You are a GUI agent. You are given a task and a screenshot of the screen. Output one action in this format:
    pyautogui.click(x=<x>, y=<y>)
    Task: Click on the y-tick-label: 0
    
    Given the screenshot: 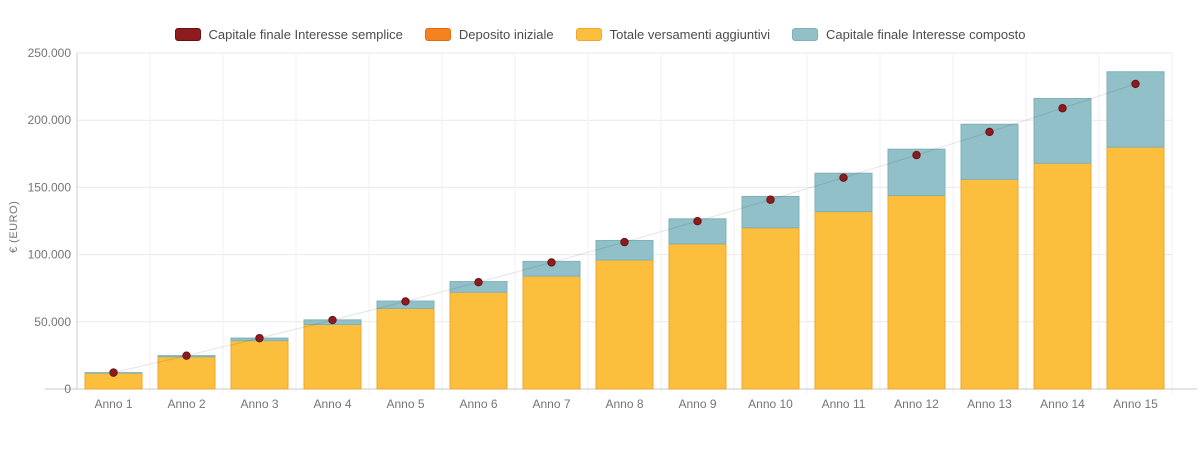 What is the action you would take?
    pyautogui.click(x=67, y=389)
    